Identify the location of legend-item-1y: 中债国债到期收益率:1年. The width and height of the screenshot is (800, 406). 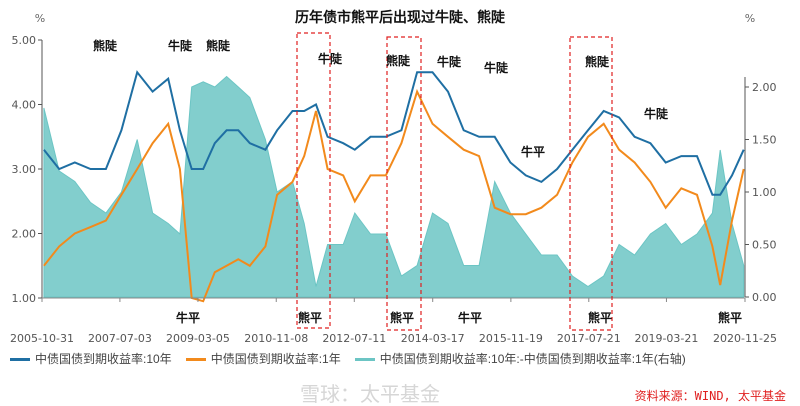
(263, 359).